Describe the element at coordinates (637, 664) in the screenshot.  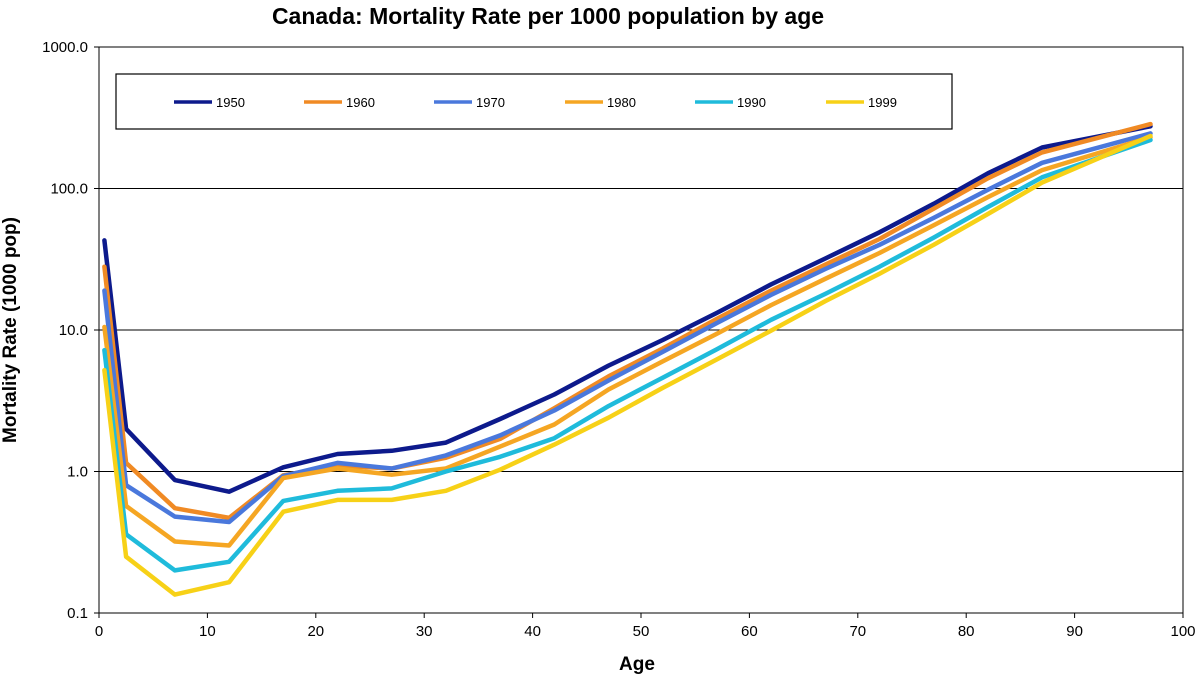
I see `x-axis-title: Age` at that location.